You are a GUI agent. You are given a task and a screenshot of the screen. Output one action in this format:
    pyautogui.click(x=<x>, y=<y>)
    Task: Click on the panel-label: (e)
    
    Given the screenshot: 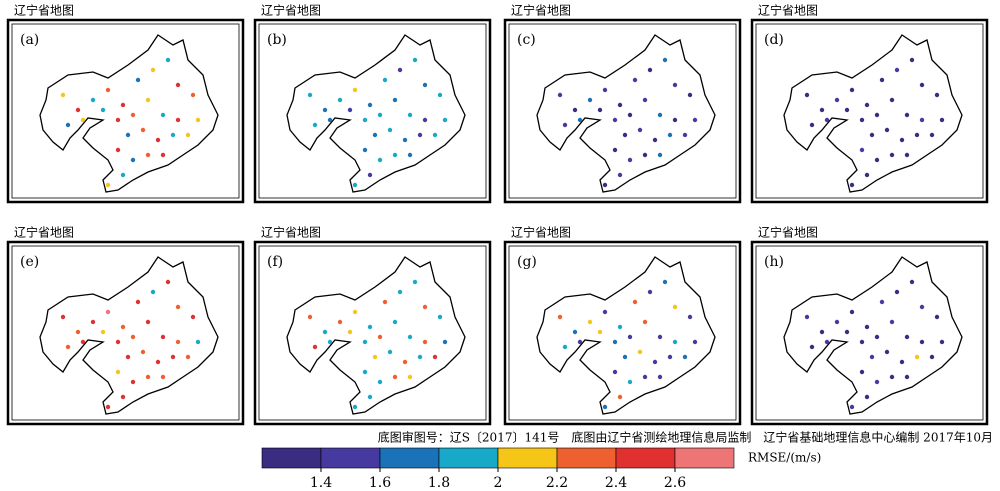 What is the action you would take?
    pyautogui.click(x=29, y=262)
    